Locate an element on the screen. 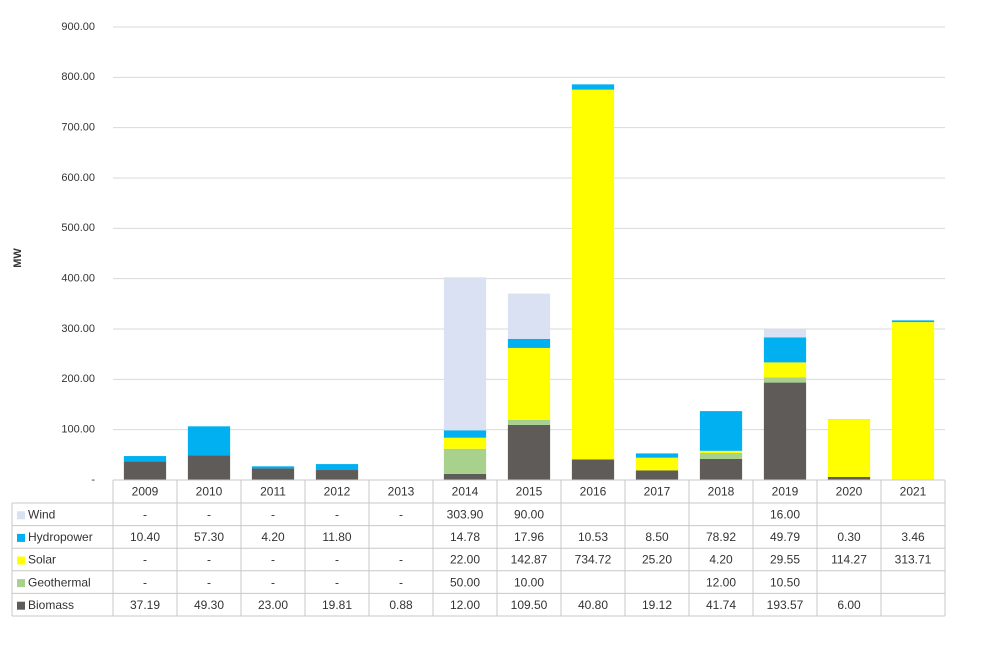  table-cell: 23.00 is located at coordinates (273, 605).